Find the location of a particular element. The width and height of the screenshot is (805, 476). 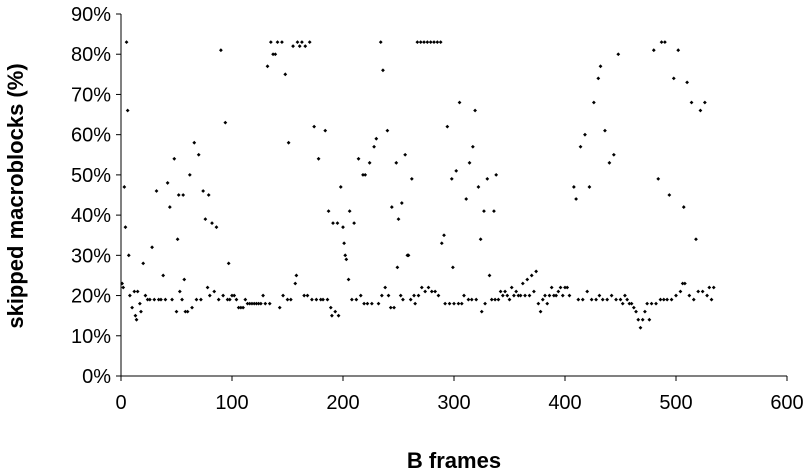

y-axis-title: skipped macroblocks (%) is located at coordinates (15, 195).